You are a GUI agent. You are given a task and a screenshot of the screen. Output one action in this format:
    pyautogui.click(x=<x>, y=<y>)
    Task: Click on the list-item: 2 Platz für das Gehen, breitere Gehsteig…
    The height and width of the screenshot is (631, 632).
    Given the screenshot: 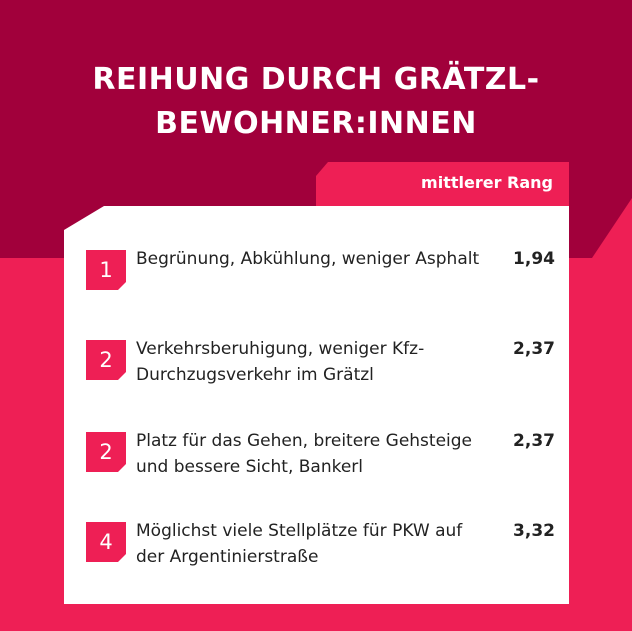 What is the action you would take?
    pyautogui.click(x=316, y=454)
    